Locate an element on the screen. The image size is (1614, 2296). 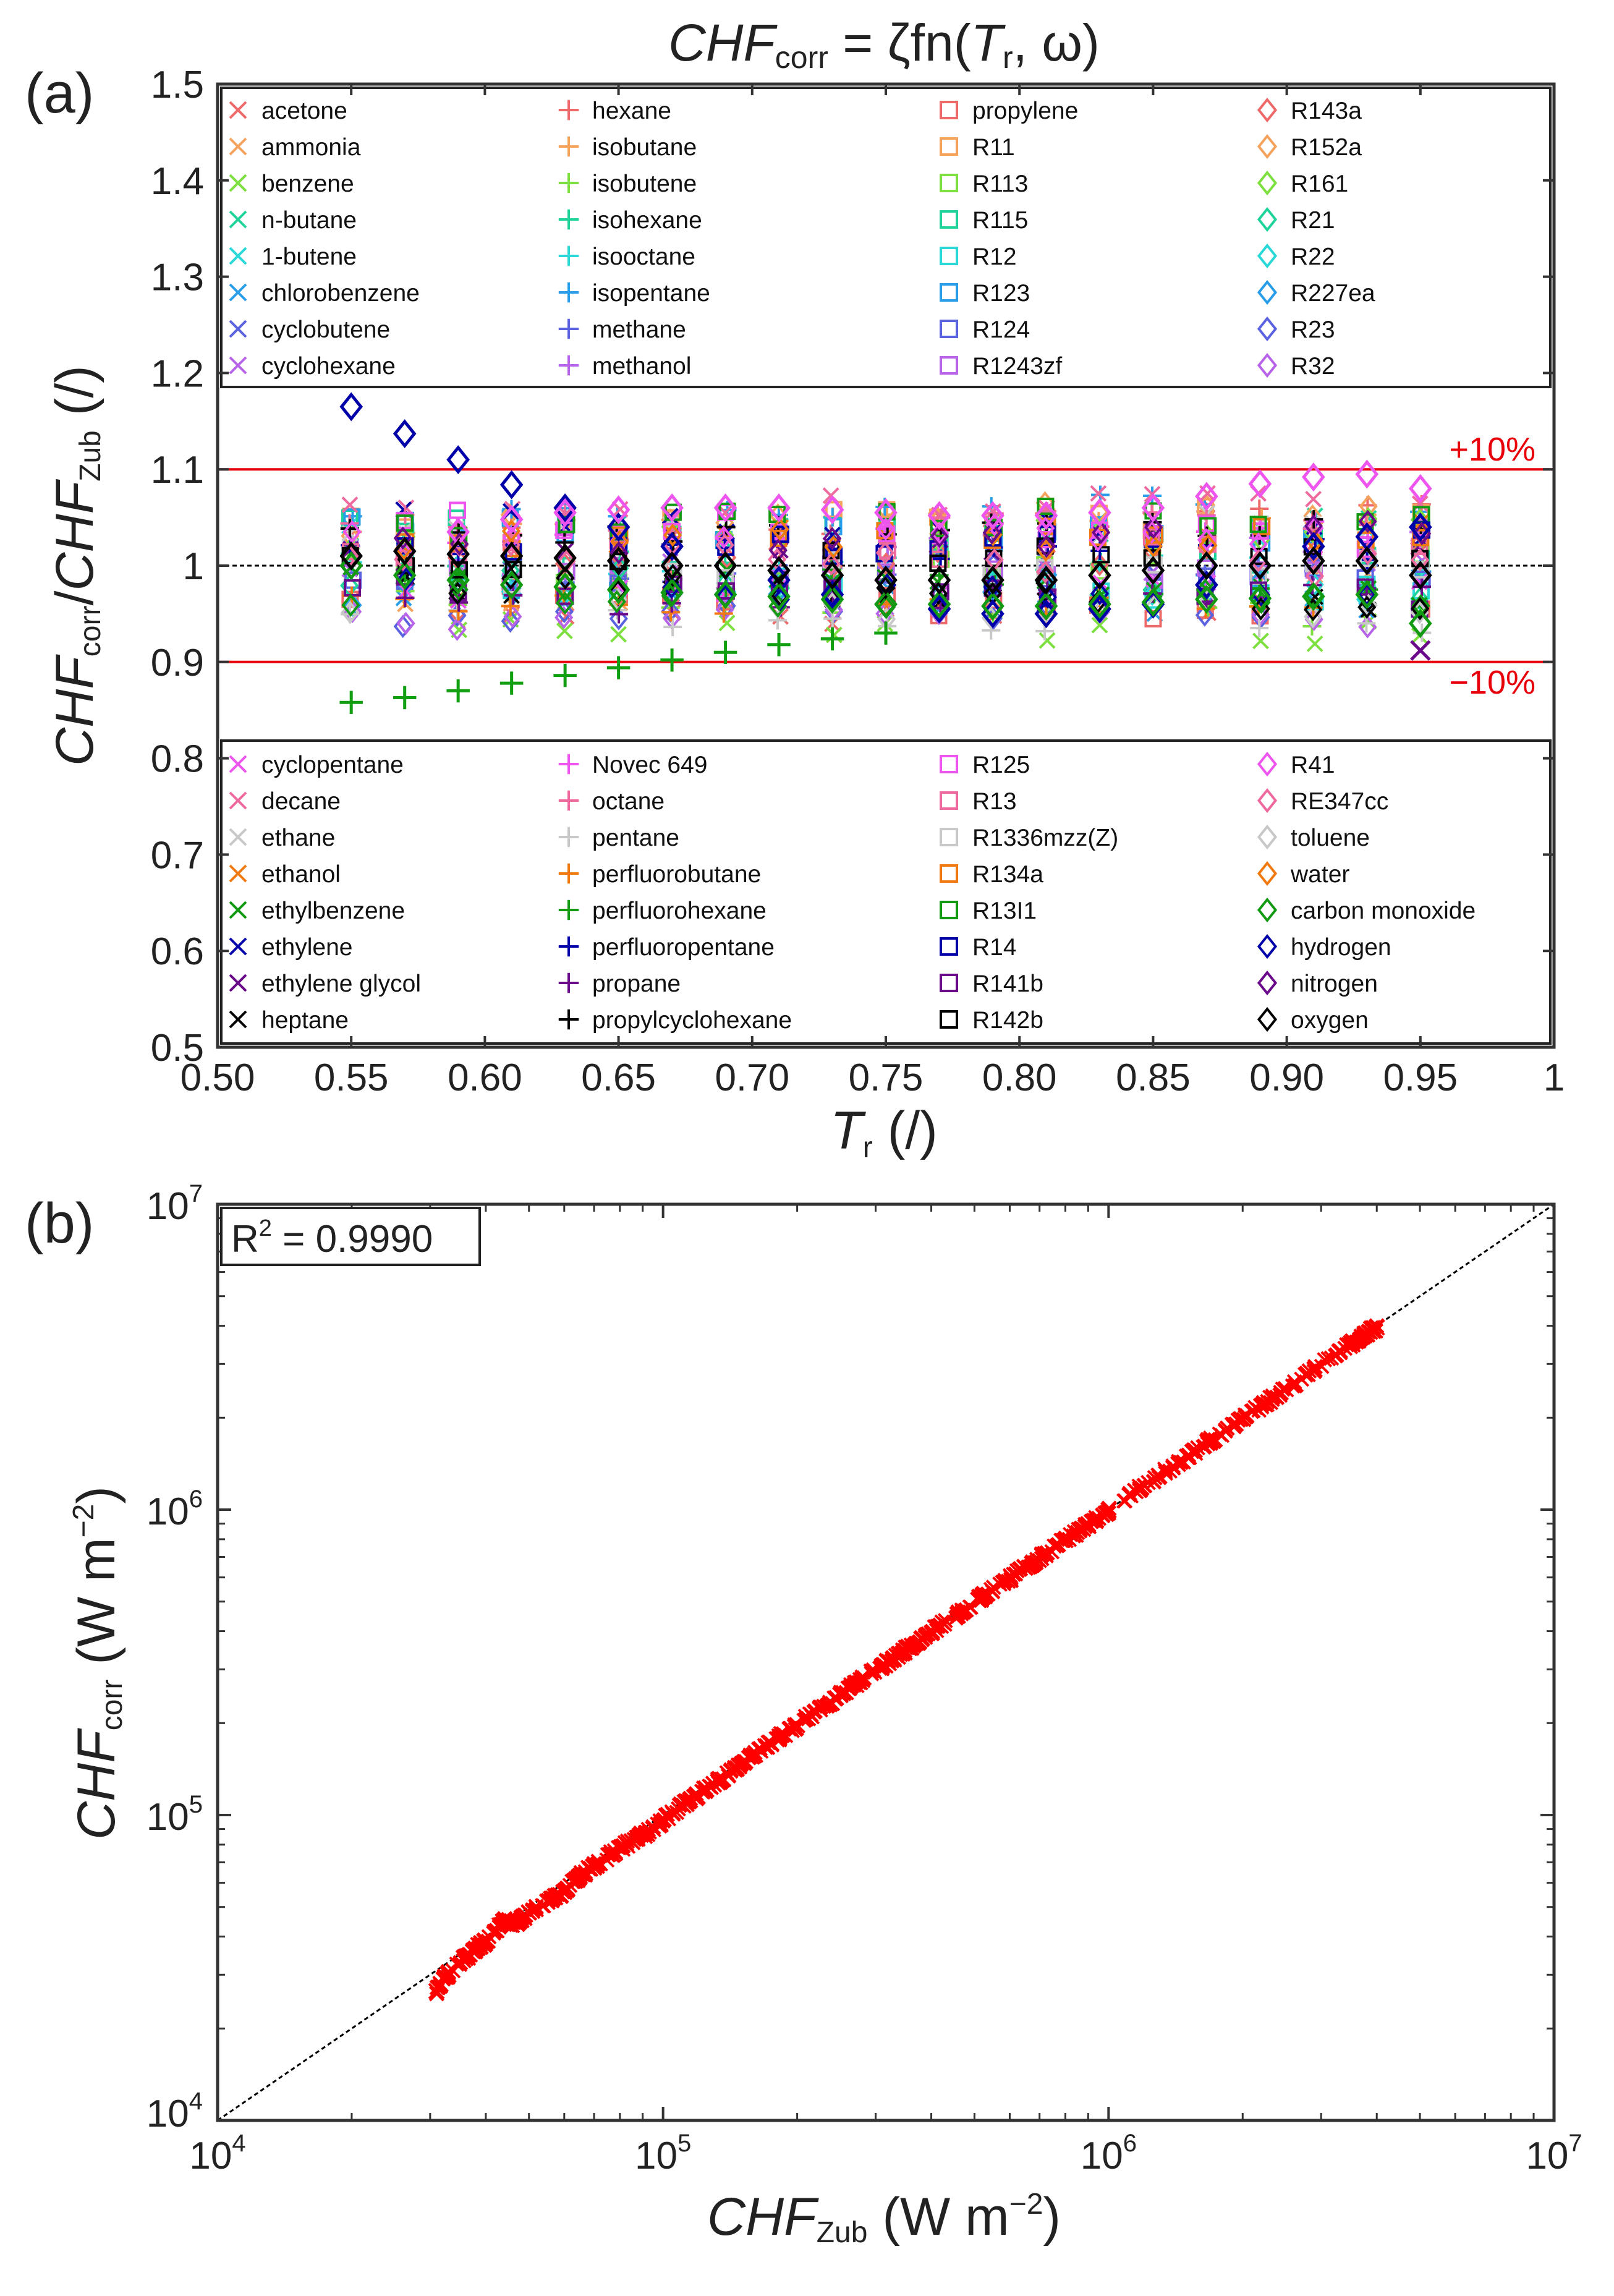
chart-a-data-cloud is located at coordinates (886, 568).